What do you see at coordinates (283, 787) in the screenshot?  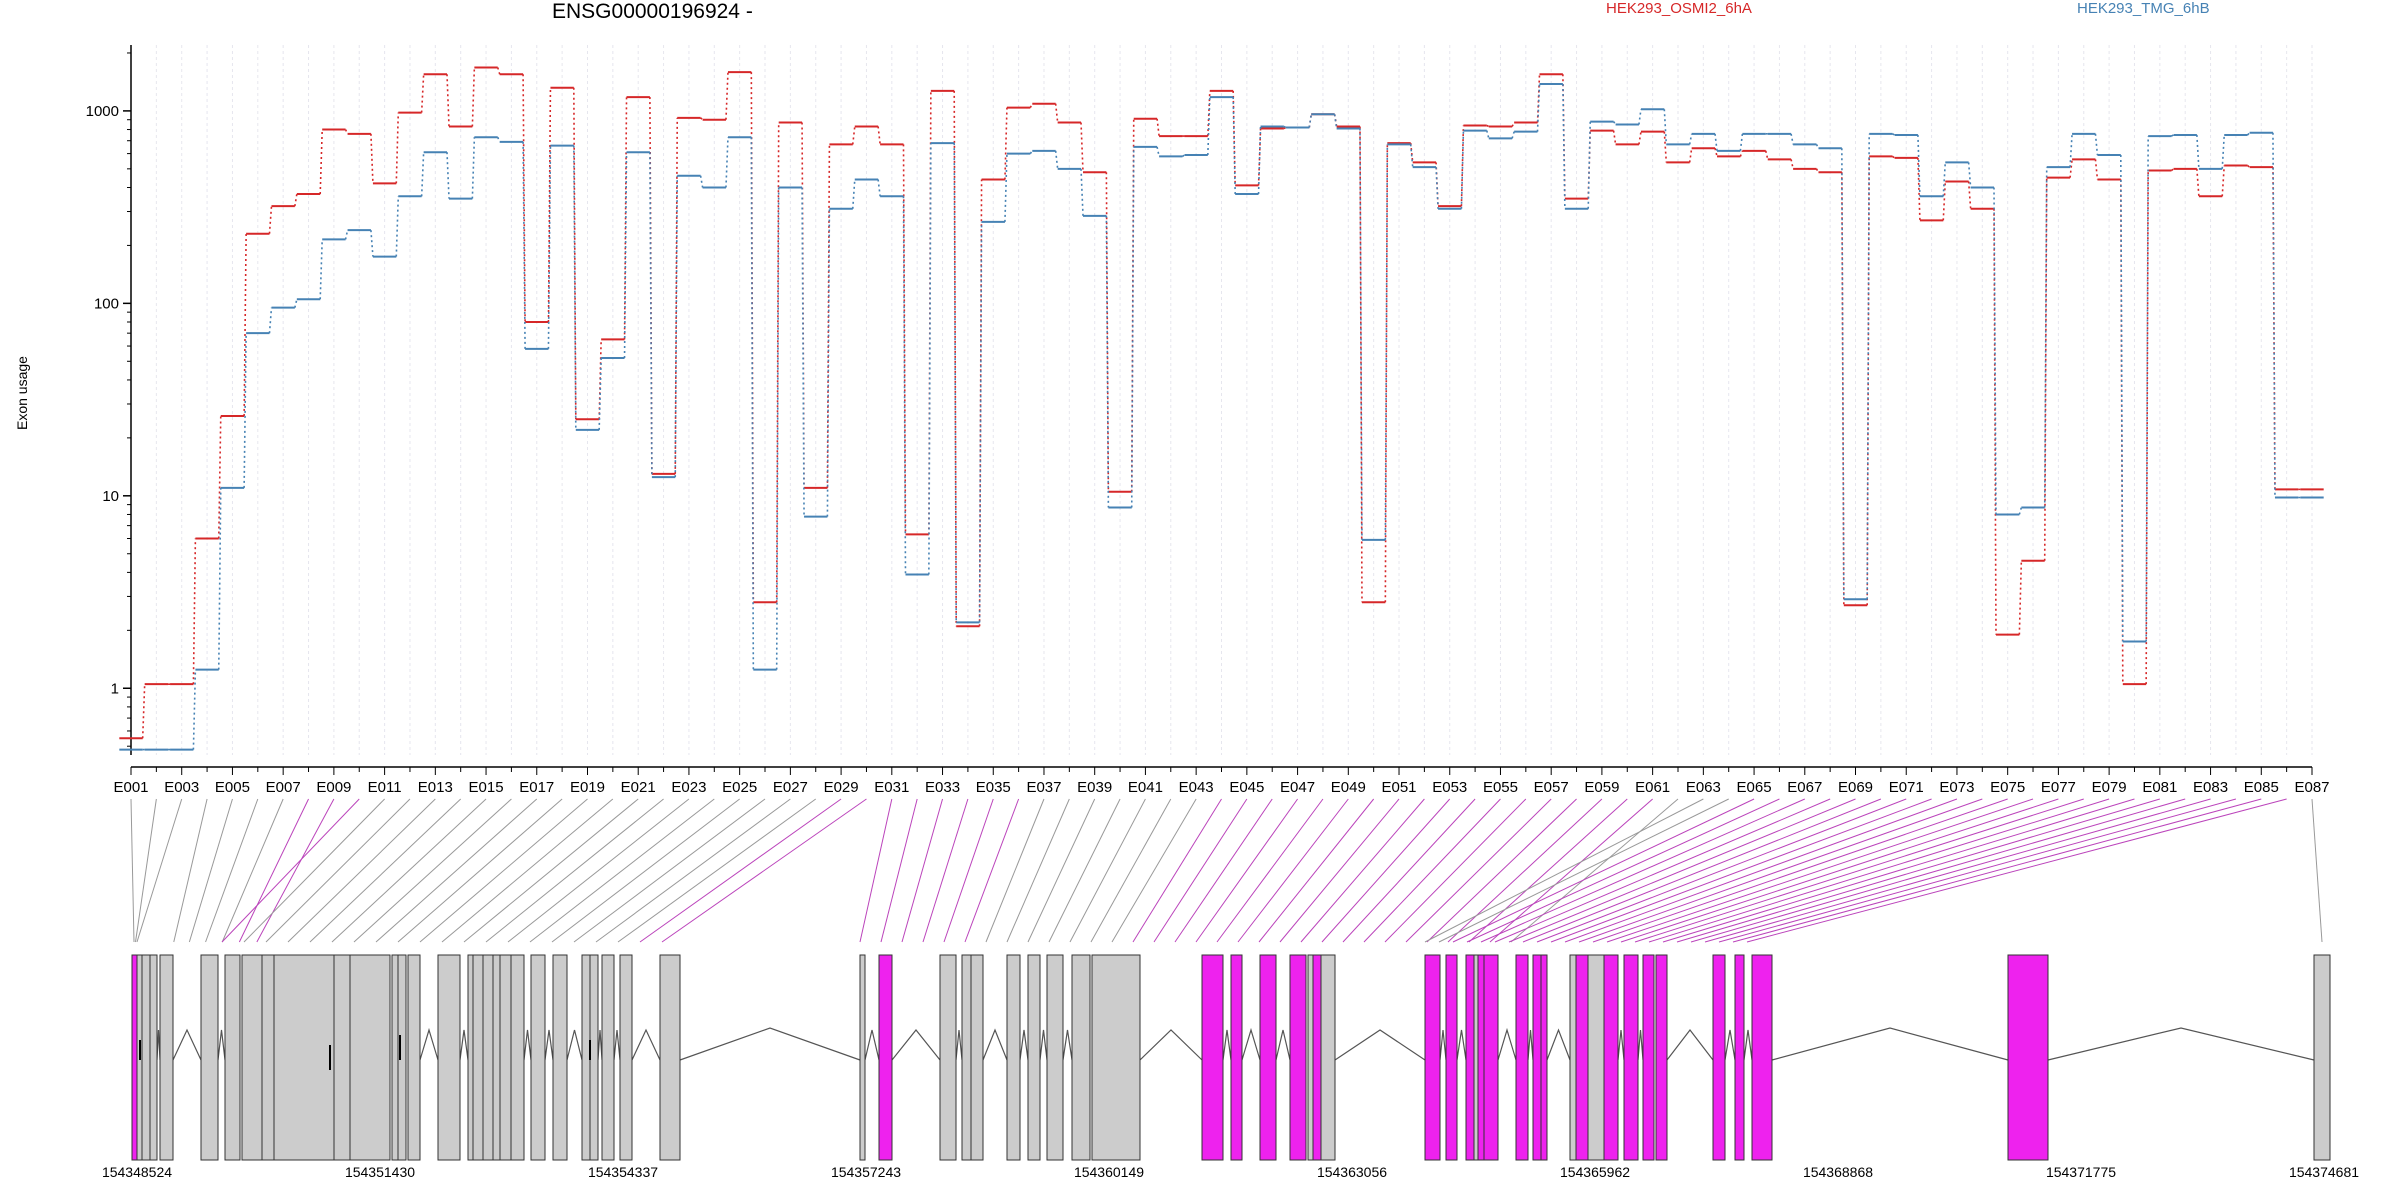 I see `x-tick-label: E007` at bounding box center [283, 787].